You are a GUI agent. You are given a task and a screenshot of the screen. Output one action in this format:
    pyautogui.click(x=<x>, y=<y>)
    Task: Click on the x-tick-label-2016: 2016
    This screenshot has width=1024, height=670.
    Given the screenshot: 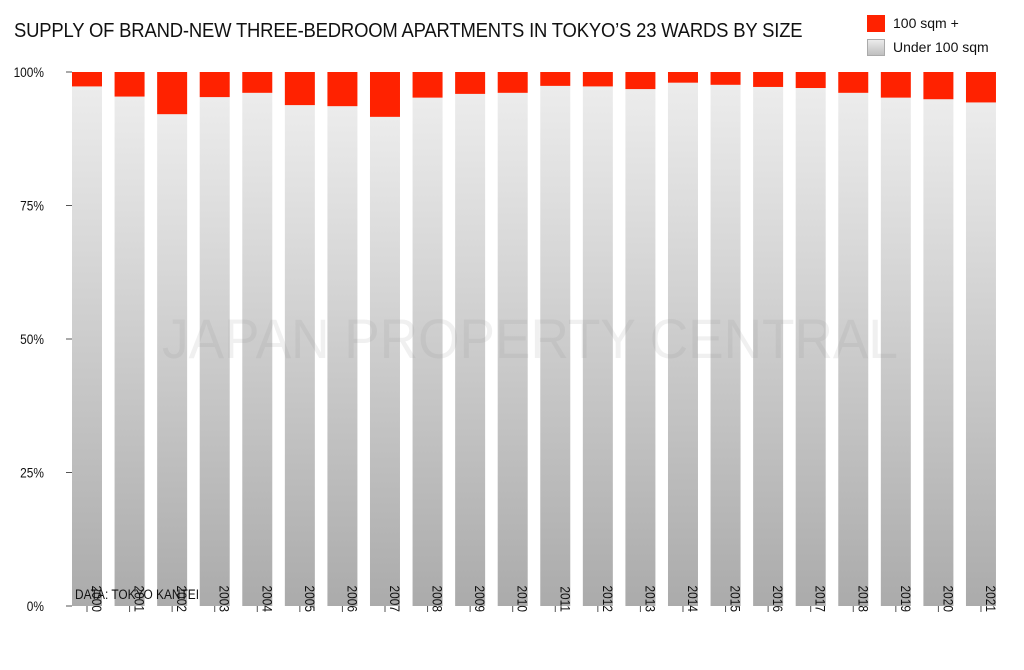 What is the action you would take?
    pyautogui.click(x=778, y=599)
    